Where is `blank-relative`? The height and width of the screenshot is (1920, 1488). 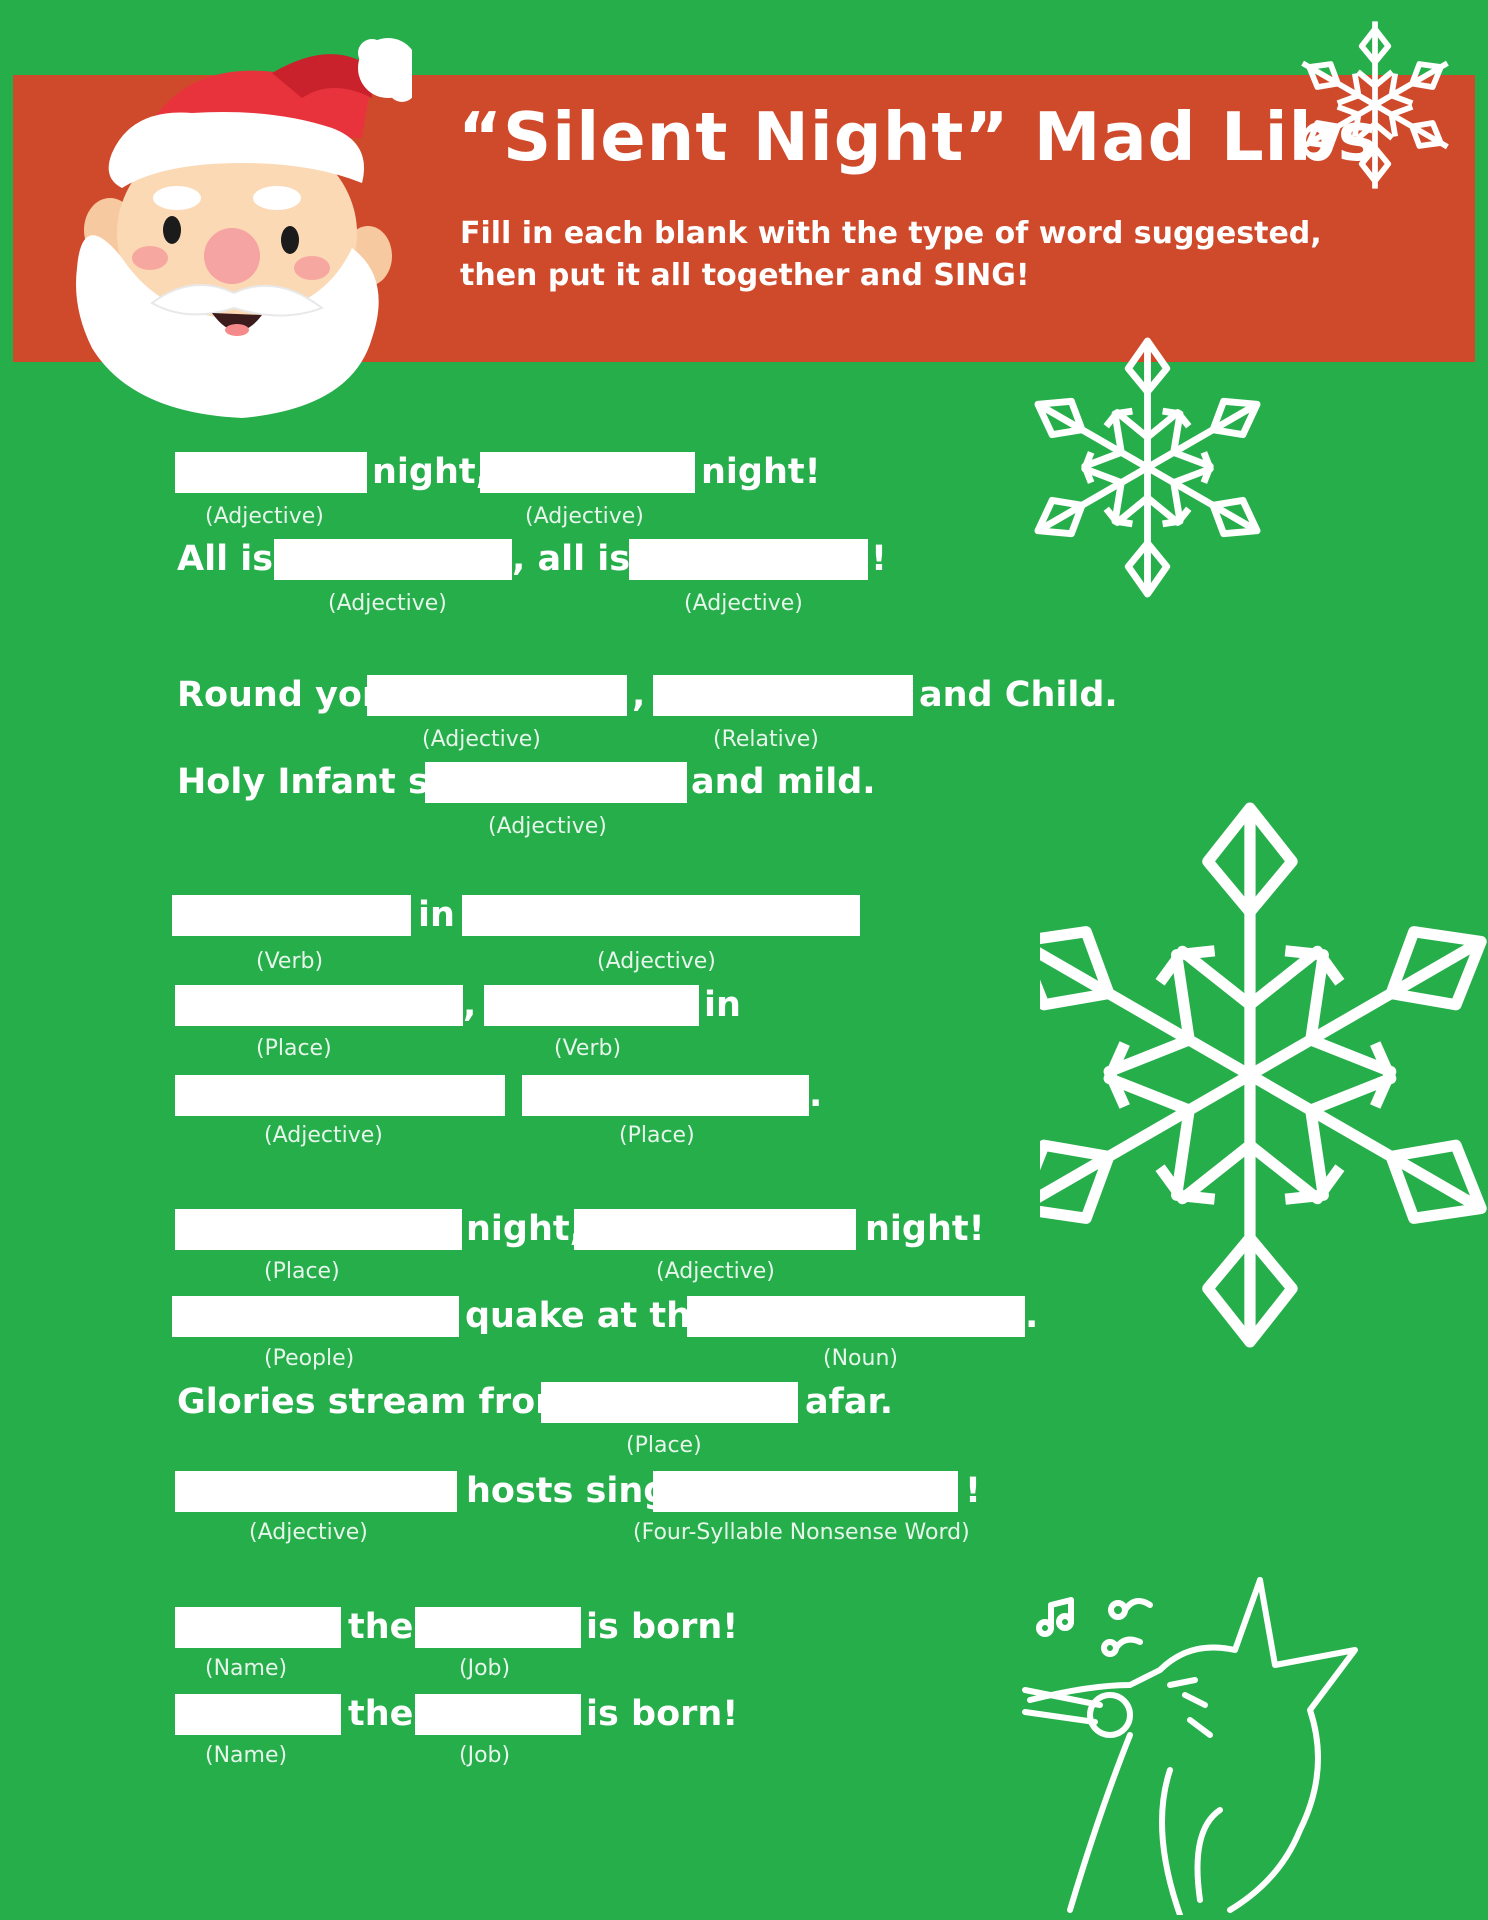 blank-relative is located at coordinates (783, 695).